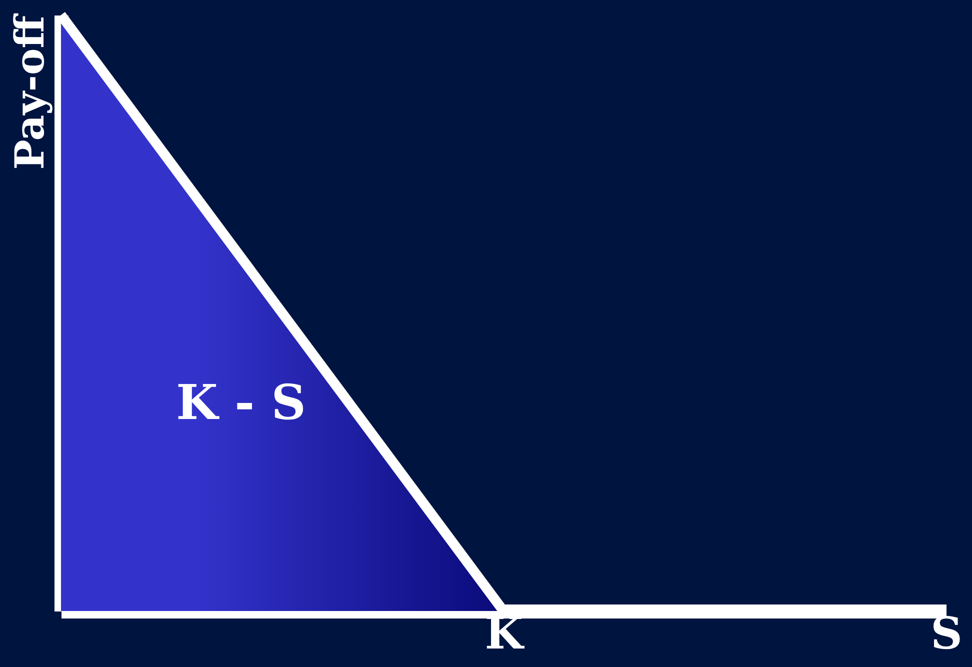 This screenshot has height=667, width=972. Describe the element at coordinates (241, 403) in the screenshot. I see `annotation: K - S` at that location.